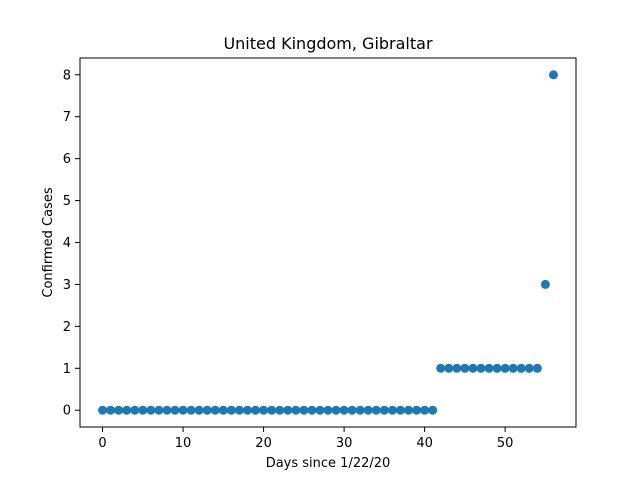 This screenshot has width=640, height=480. Describe the element at coordinates (67, 75) in the screenshot. I see `y-tick-label: 8` at that location.